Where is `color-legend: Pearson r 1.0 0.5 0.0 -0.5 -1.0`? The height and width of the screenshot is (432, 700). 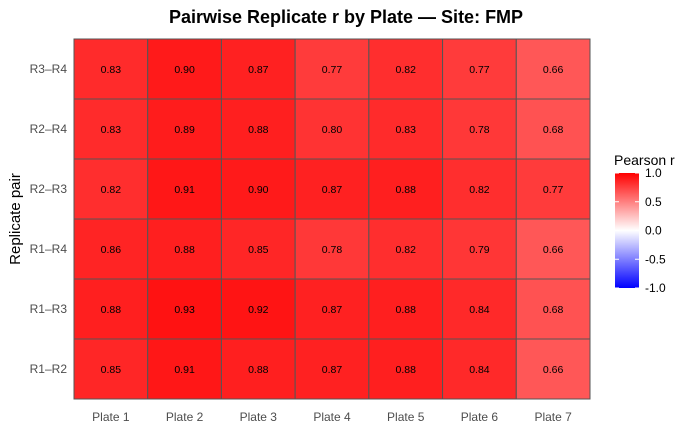 color-legend: Pearson r 1.0 0.5 0.0 -0.5 -1.0 is located at coordinates (644, 223).